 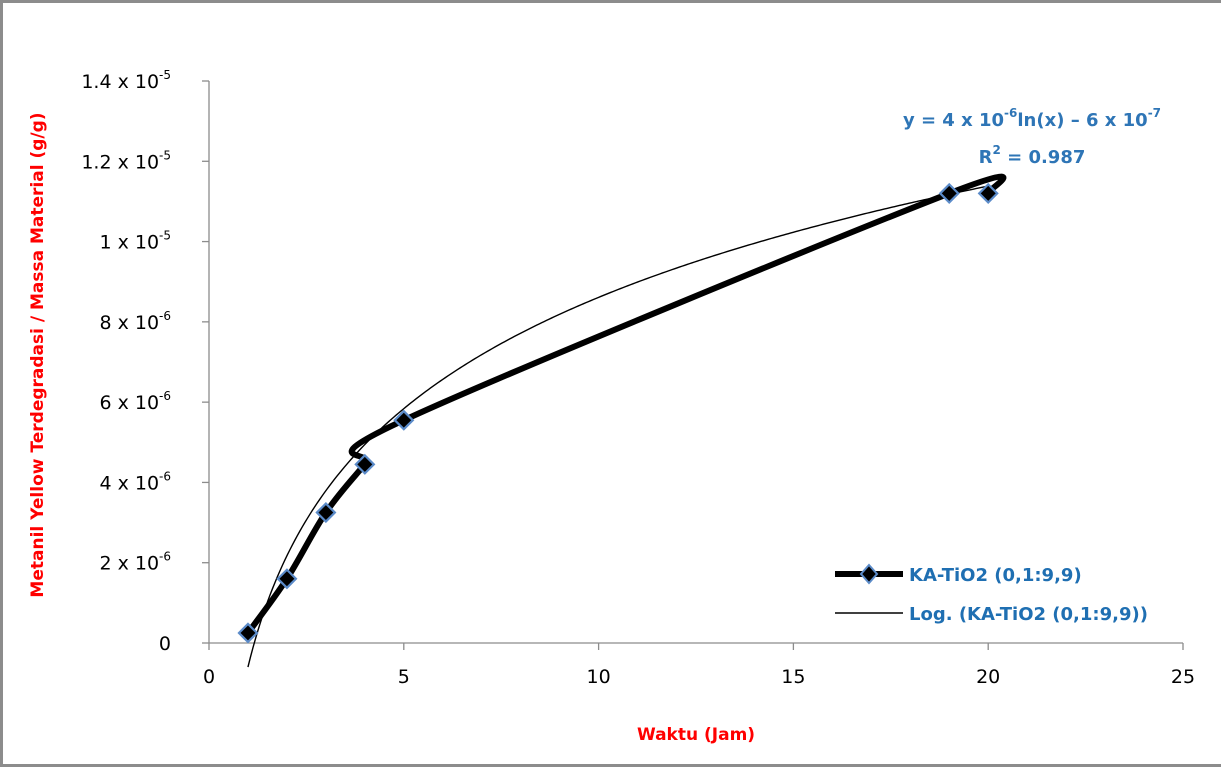 I want to click on y-tick-label: 6 x 10⁻⁶, so click(x=135, y=401).